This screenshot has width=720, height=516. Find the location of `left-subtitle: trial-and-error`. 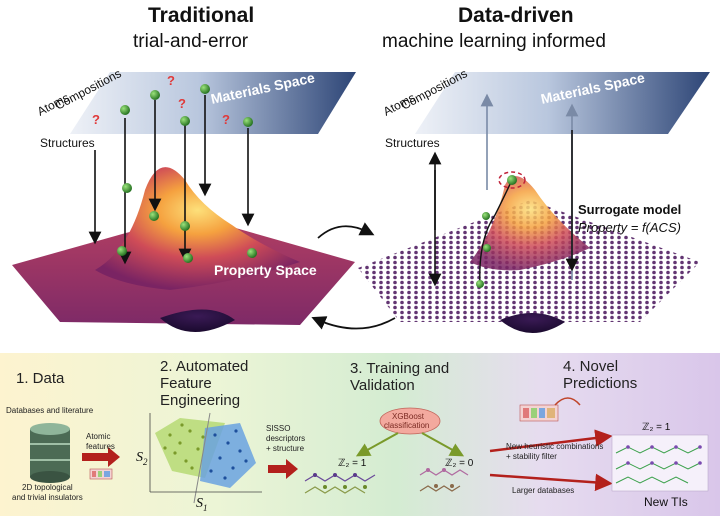

left-subtitle: trial-and-error is located at coordinates (191, 41).